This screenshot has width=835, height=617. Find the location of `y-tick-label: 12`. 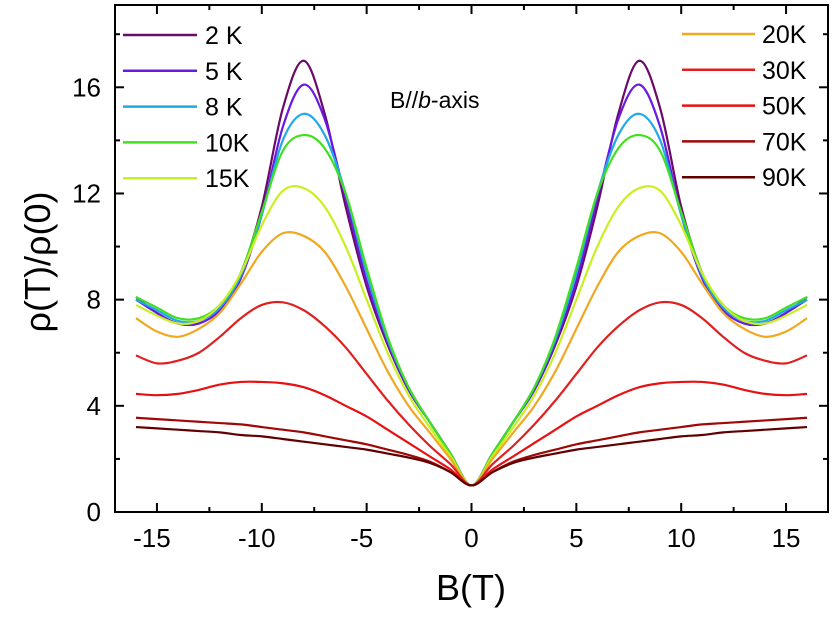

y-tick-label: 12 is located at coordinates (86, 193).